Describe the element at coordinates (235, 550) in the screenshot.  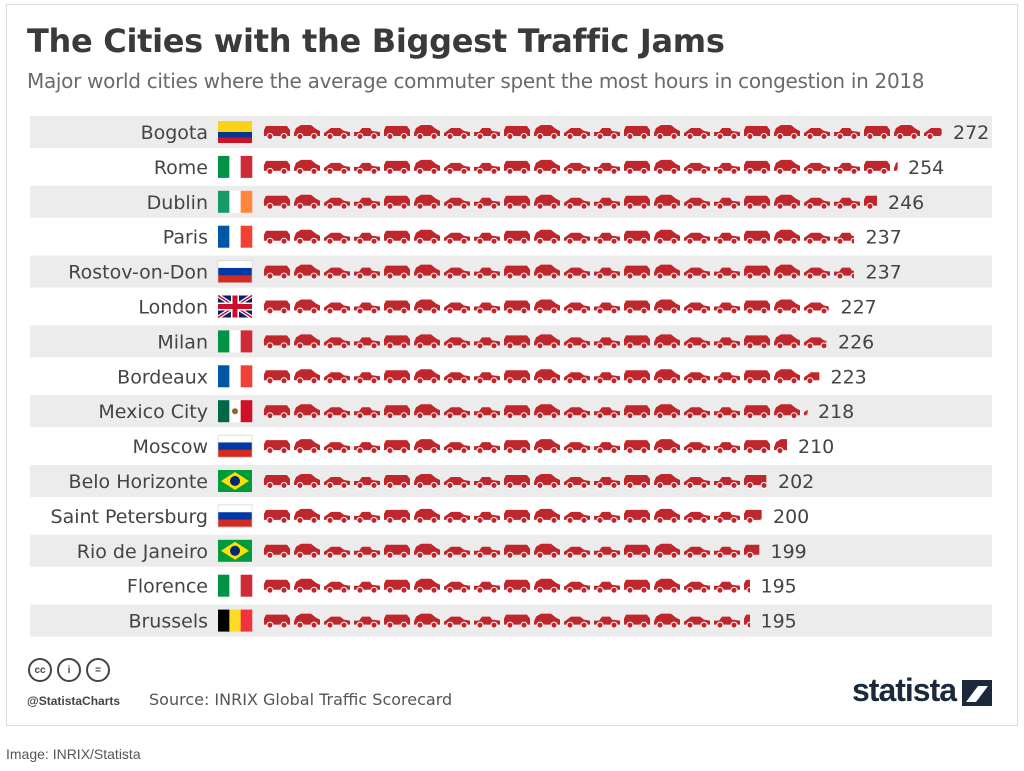
I see `flag-brazil` at that location.